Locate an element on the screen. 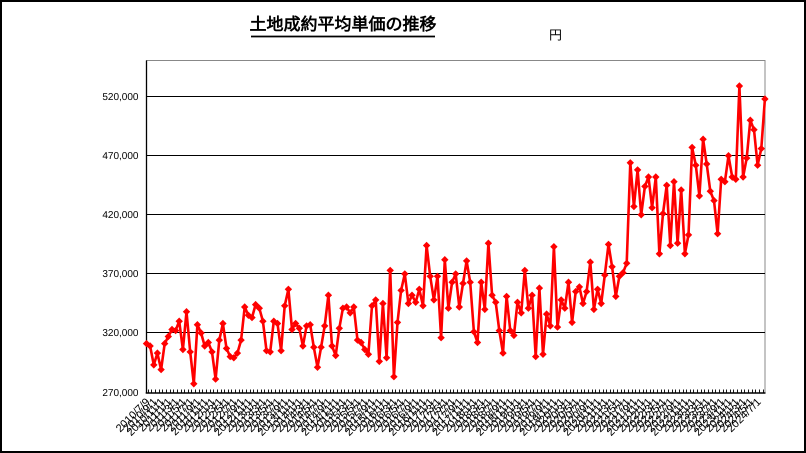 Image resolution: width=806 pixels, height=453 pixels. svg-text: 270,000 is located at coordinates (120, 393).